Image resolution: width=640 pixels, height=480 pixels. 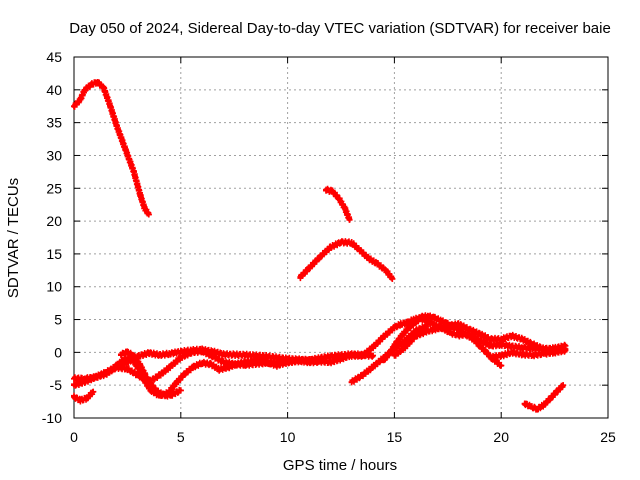 I want to click on y-tick-labels: -10 -5 0 5 10 15 20 25 30 35 40 45, so click(x=52, y=237).